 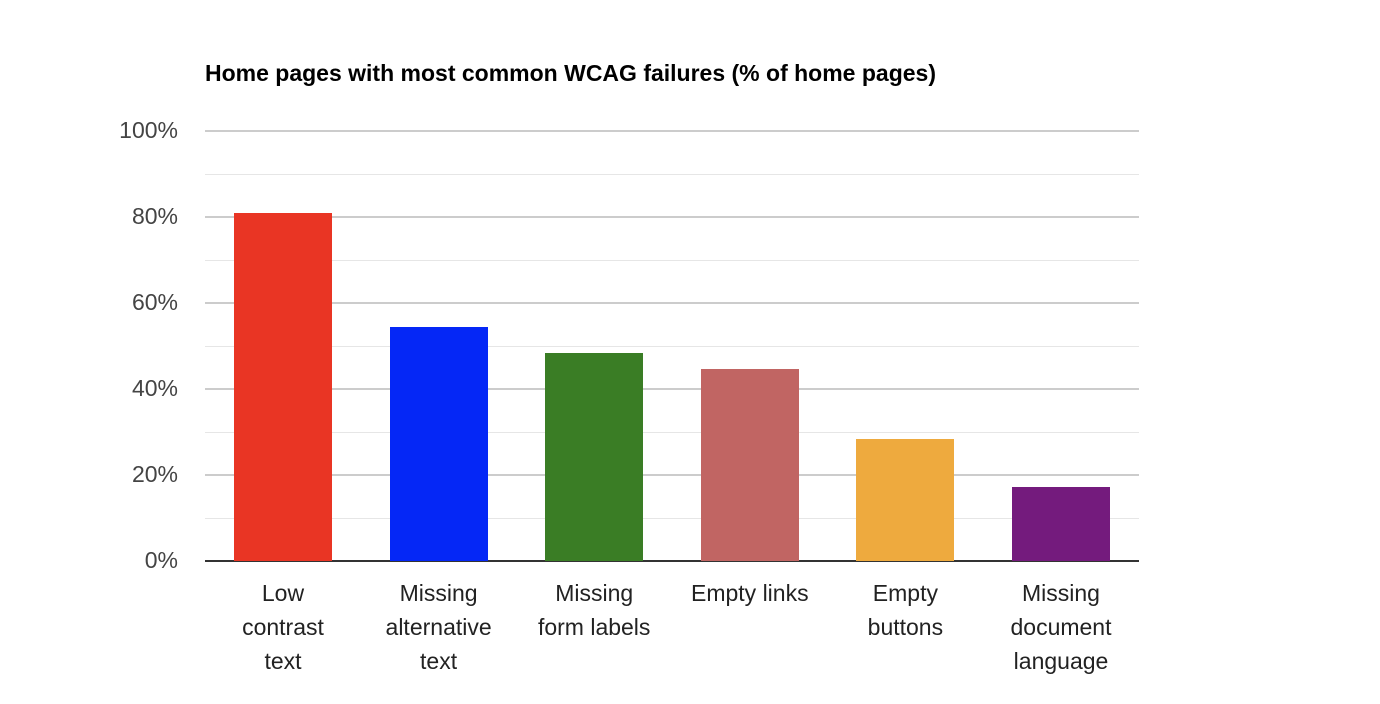 What do you see at coordinates (283, 627) in the screenshot?
I see `x-label: Low contrast text` at bounding box center [283, 627].